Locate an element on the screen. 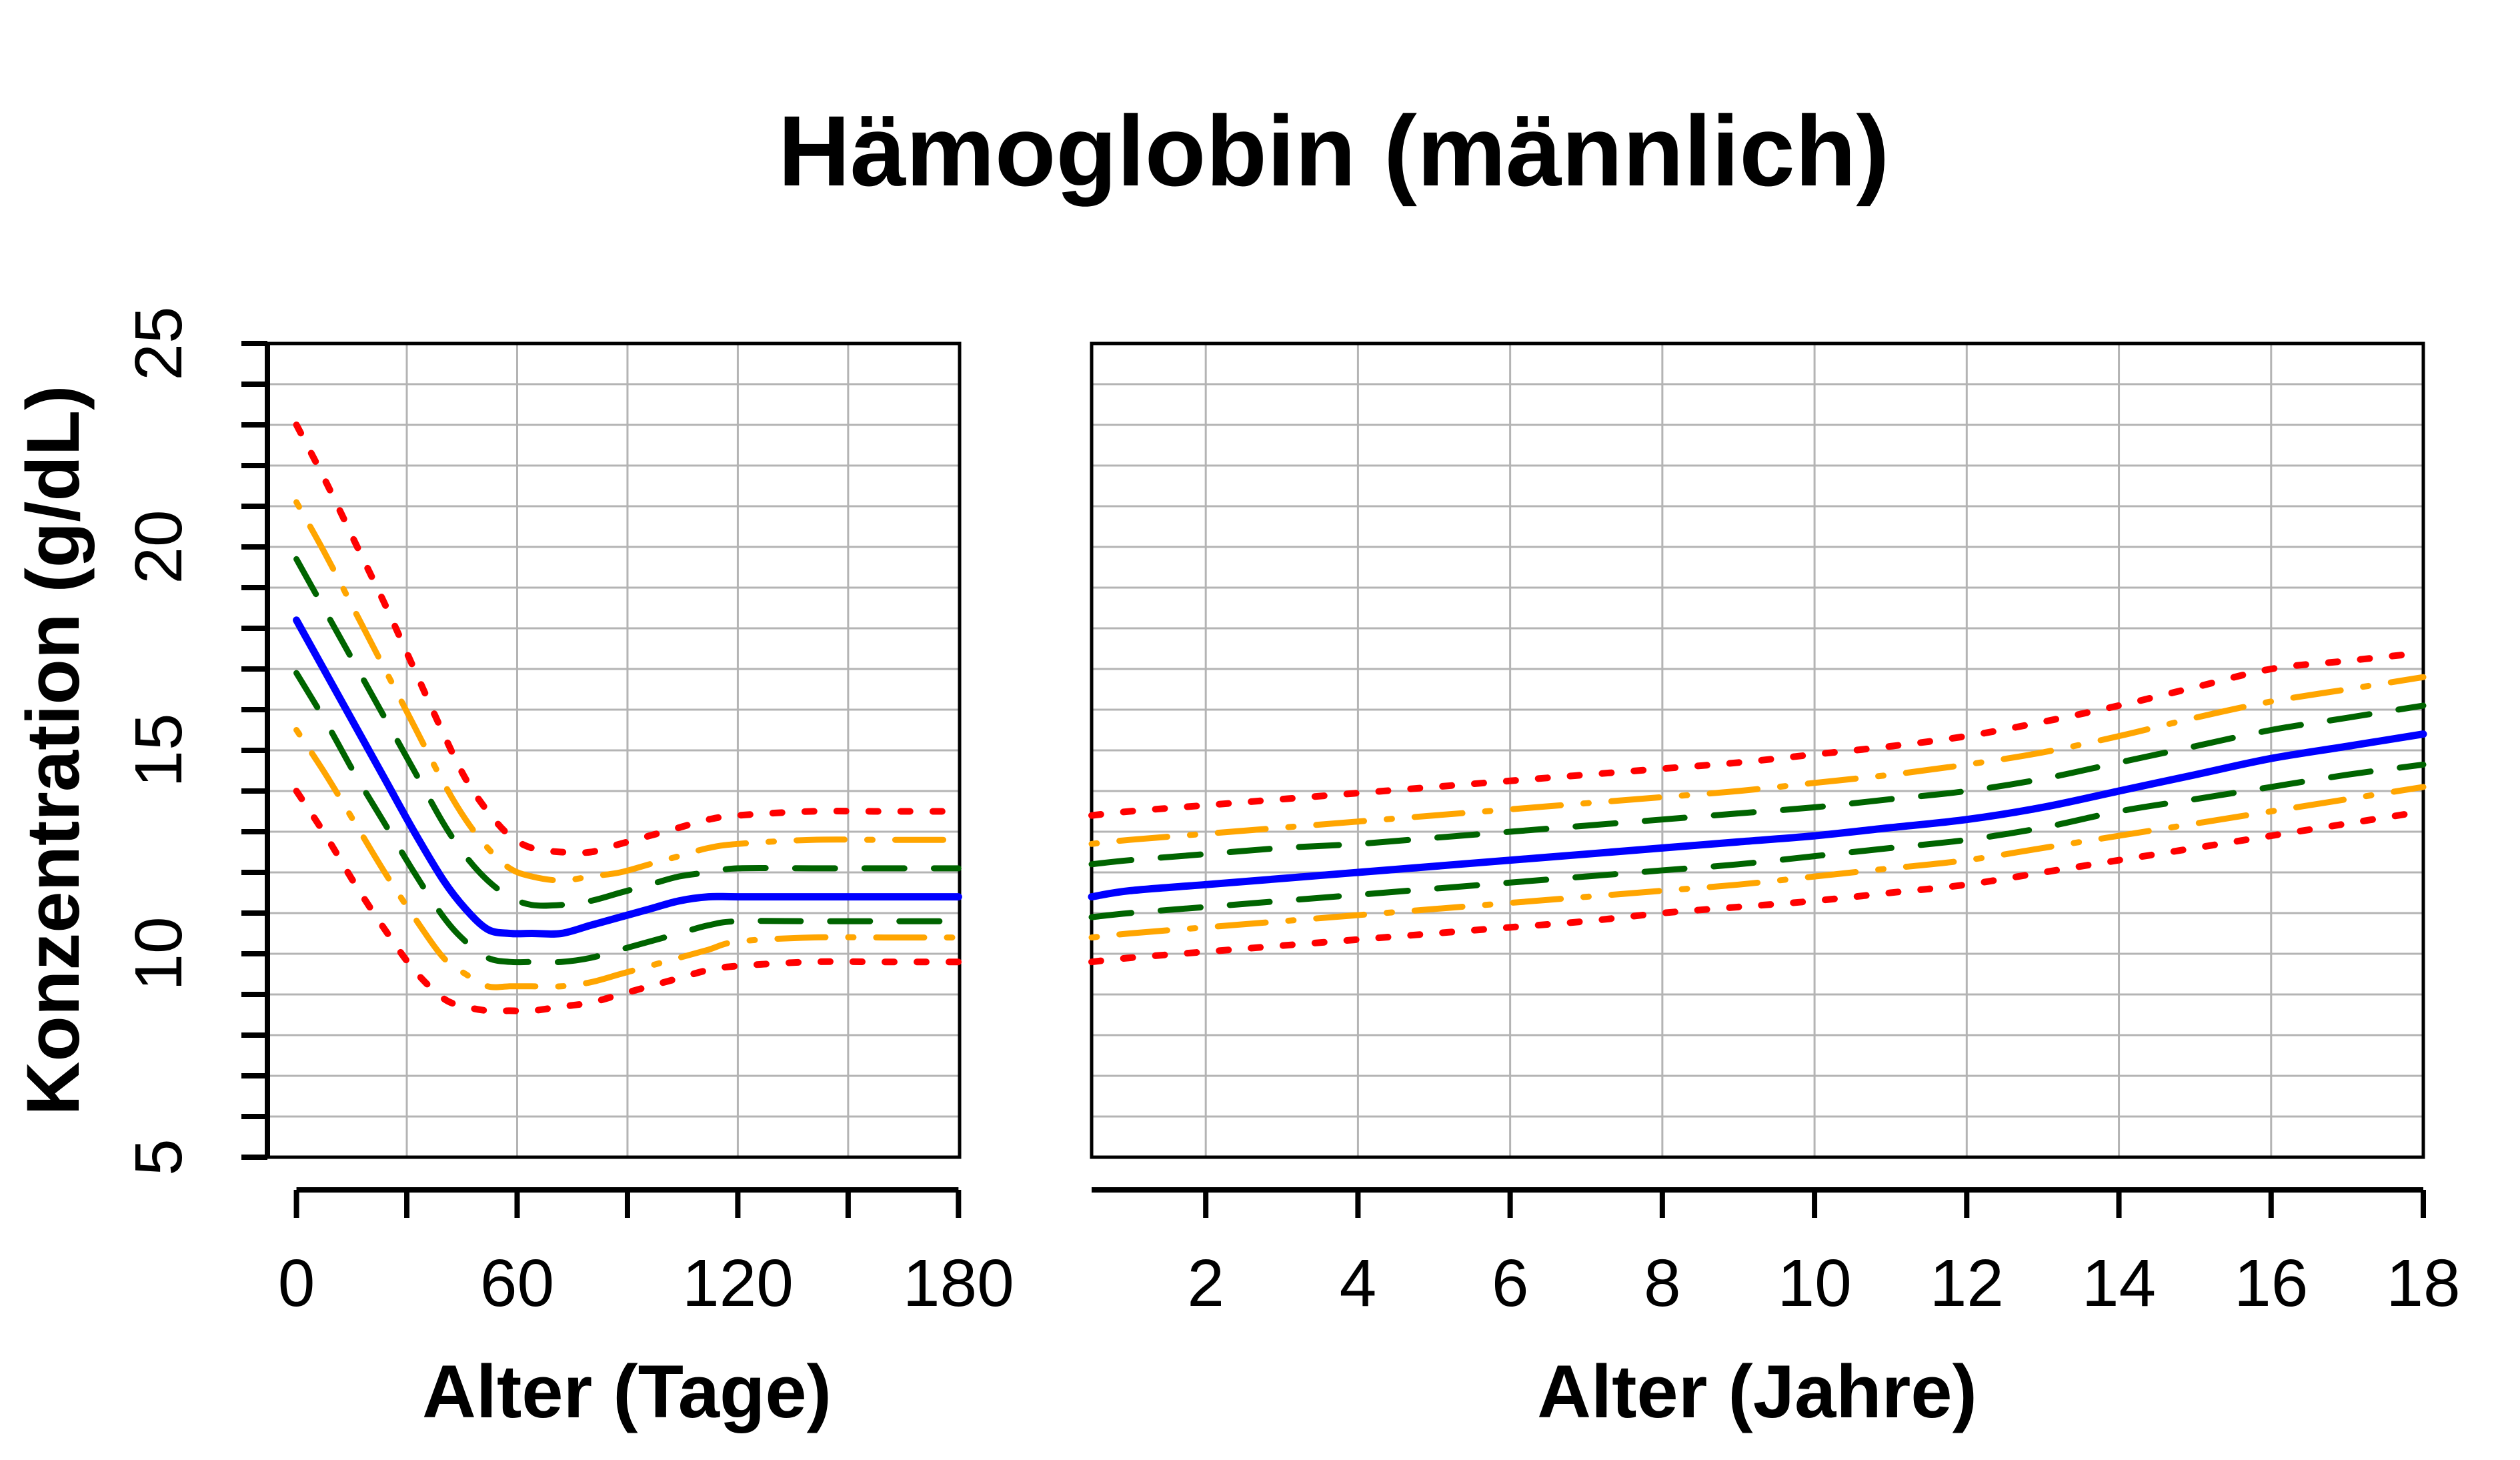  curve-P25-years is located at coordinates (1757, 840).